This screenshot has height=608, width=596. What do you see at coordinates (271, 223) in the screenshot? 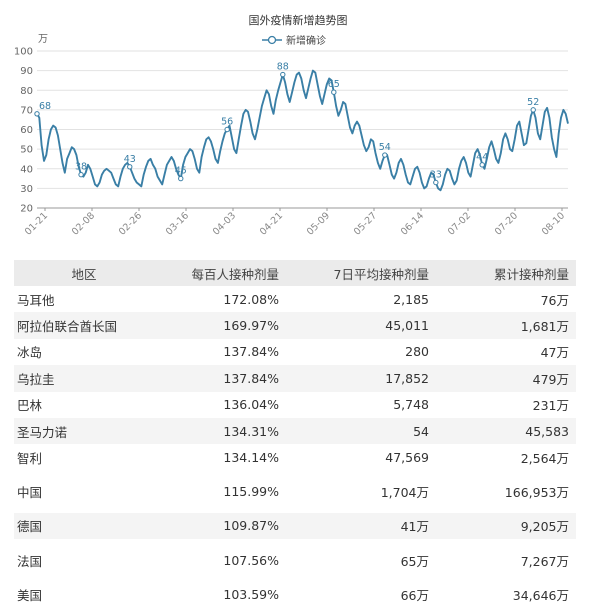
I see `x-tick-label: 04-21` at bounding box center [271, 223].